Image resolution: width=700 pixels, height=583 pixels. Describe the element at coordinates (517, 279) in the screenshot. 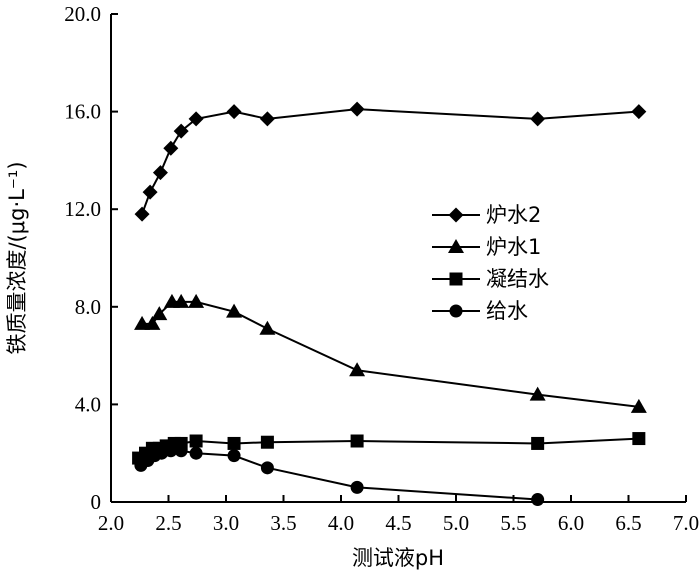

I see `legend-label: 凝结水` at that location.